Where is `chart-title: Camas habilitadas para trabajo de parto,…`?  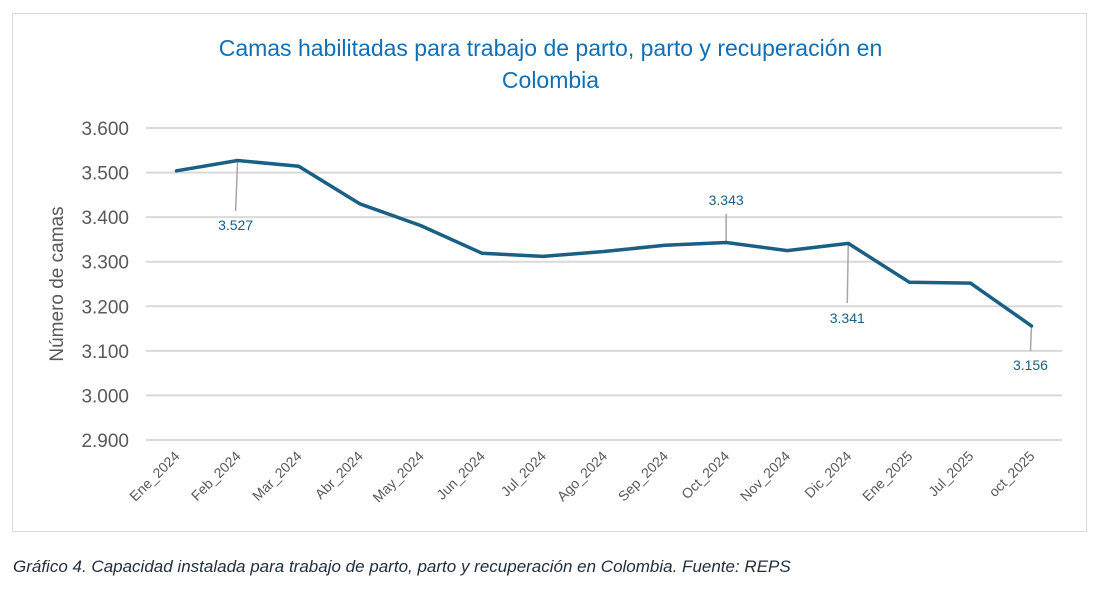
chart-title: Camas habilitadas para trabajo de parto,… is located at coordinates (550, 64).